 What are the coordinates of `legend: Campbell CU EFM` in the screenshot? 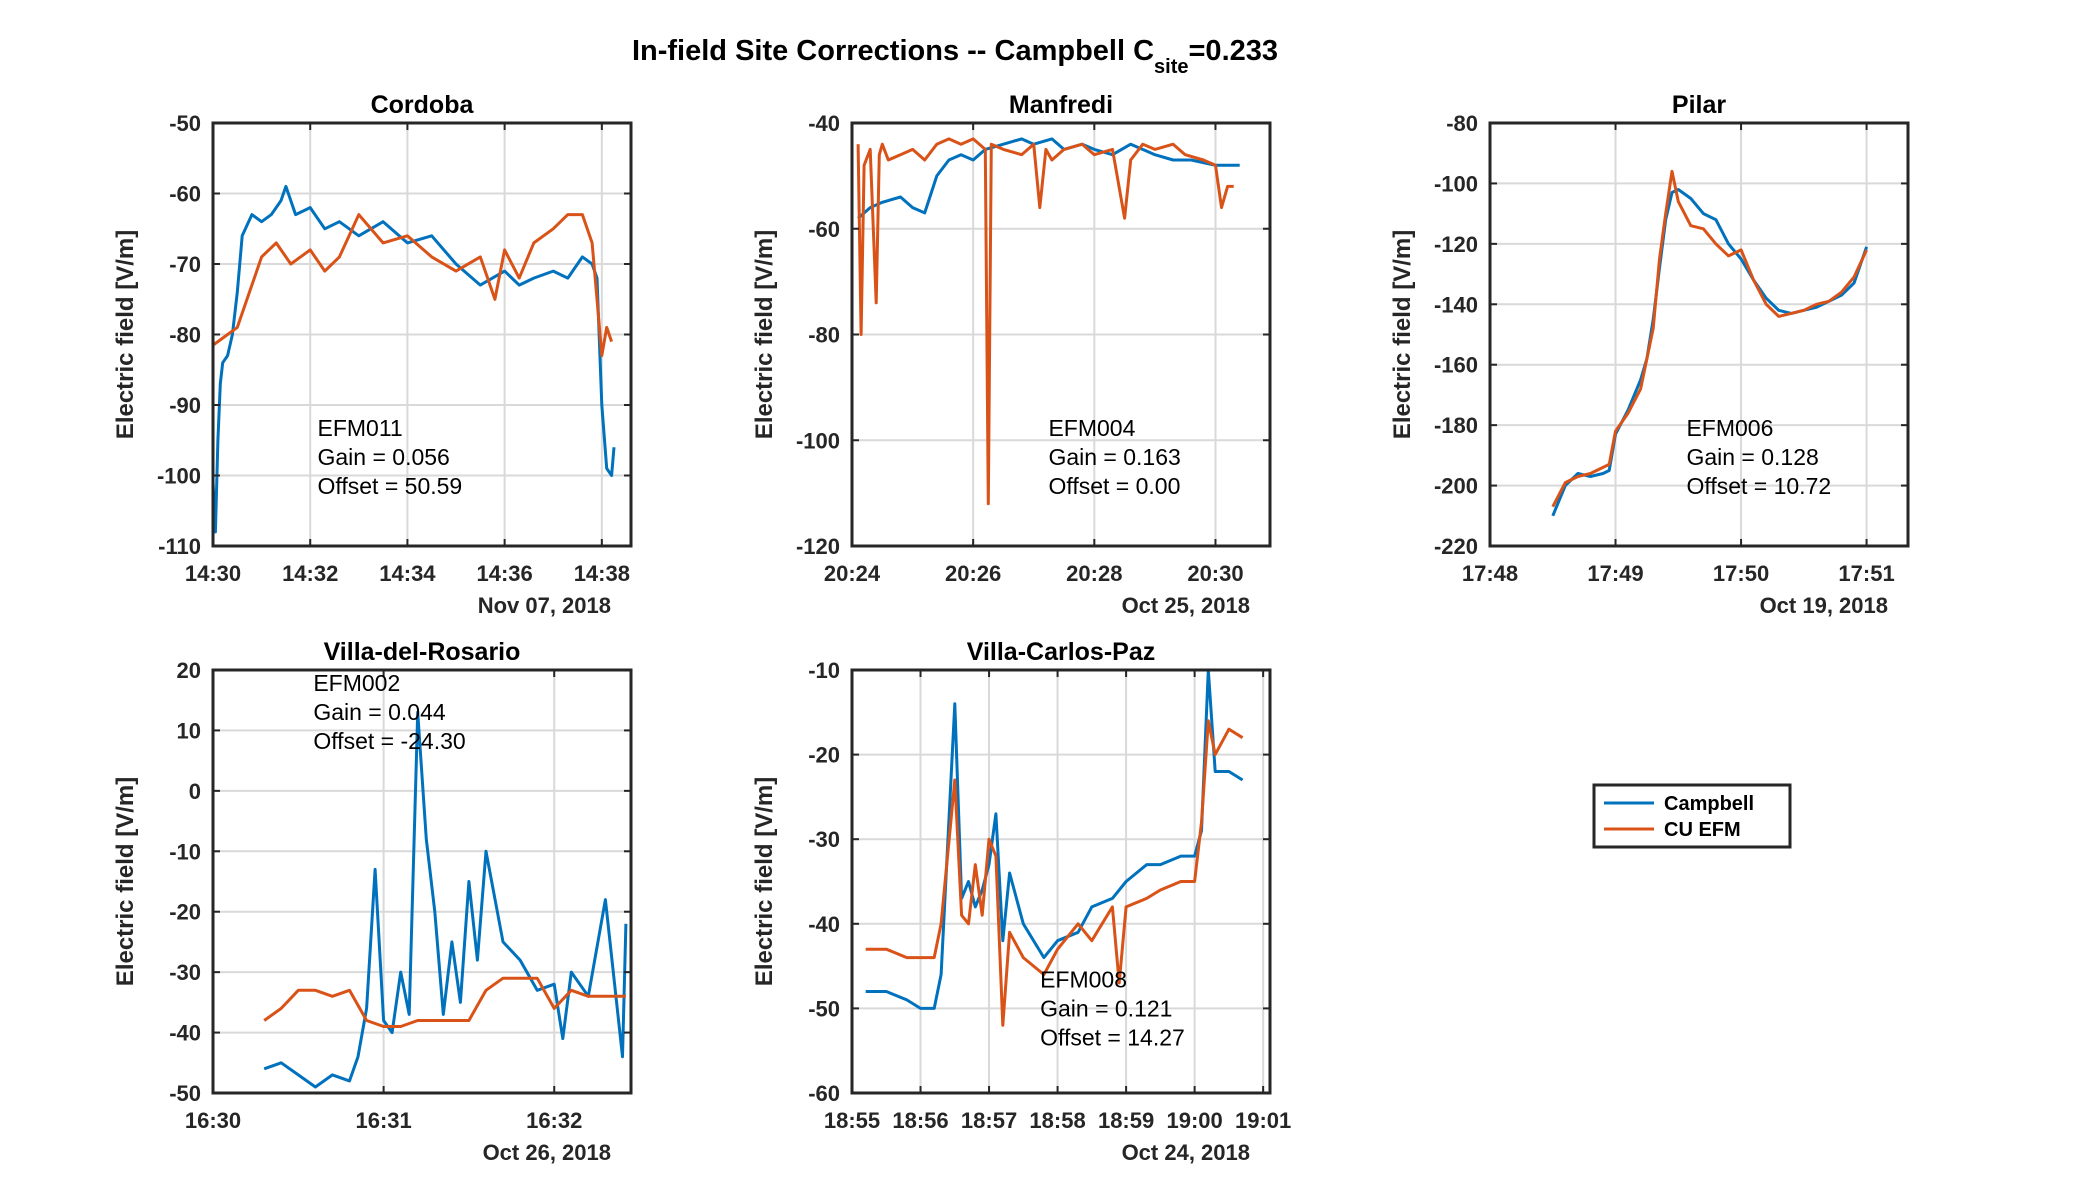 It's located at (1692, 816).